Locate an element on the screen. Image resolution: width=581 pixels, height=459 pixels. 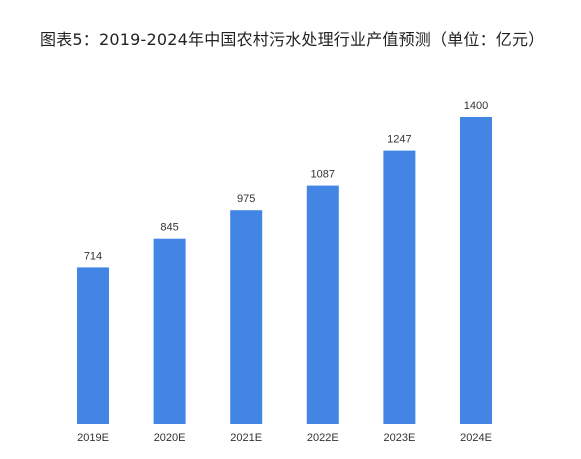
value-label: 1087 is located at coordinates (323, 175).